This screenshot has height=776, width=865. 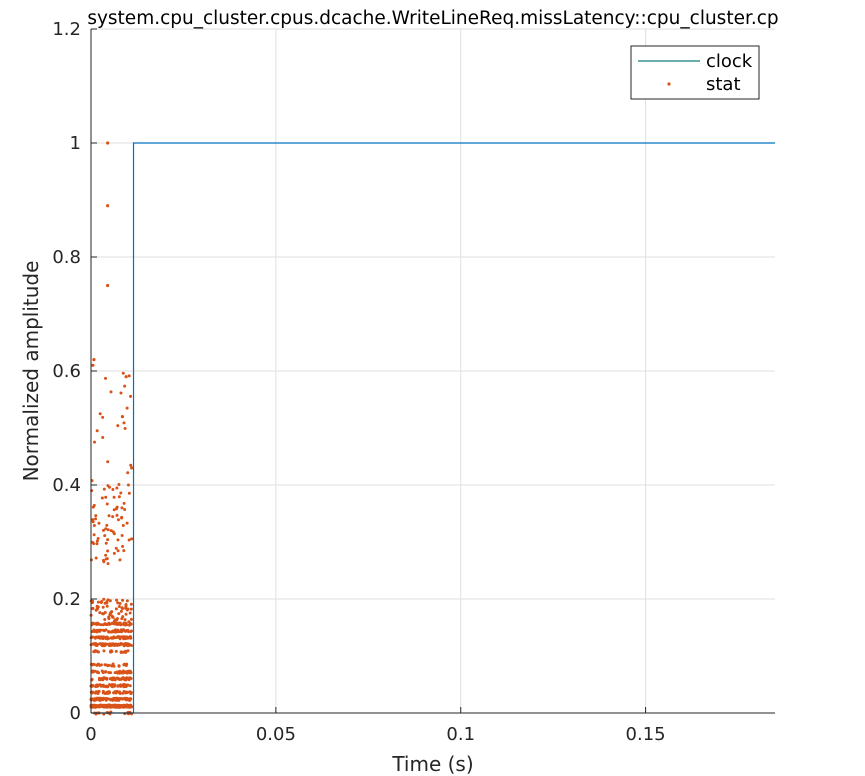 What do you see at coordinates (729, 61) in the screenshot?
I see `legend-clock-label: clock` at bounding box center [729, 61].